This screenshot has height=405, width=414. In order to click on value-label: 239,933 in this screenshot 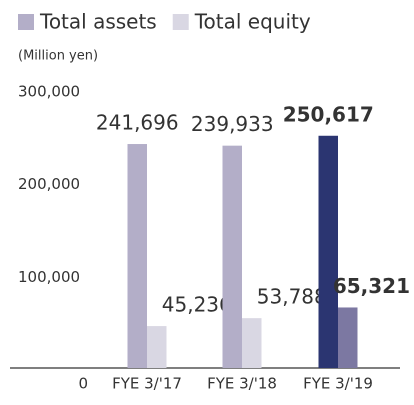, I will do `click(232, 124)`.